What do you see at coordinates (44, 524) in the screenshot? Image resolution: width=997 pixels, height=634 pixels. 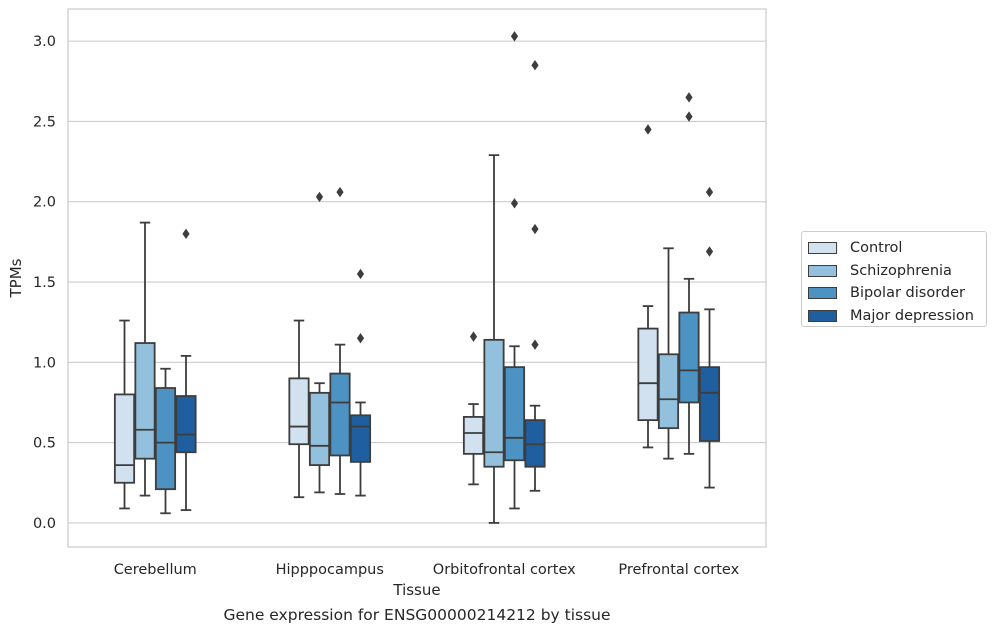 I see `y-tick-label: 0.0` at bounding box center [44, 524].